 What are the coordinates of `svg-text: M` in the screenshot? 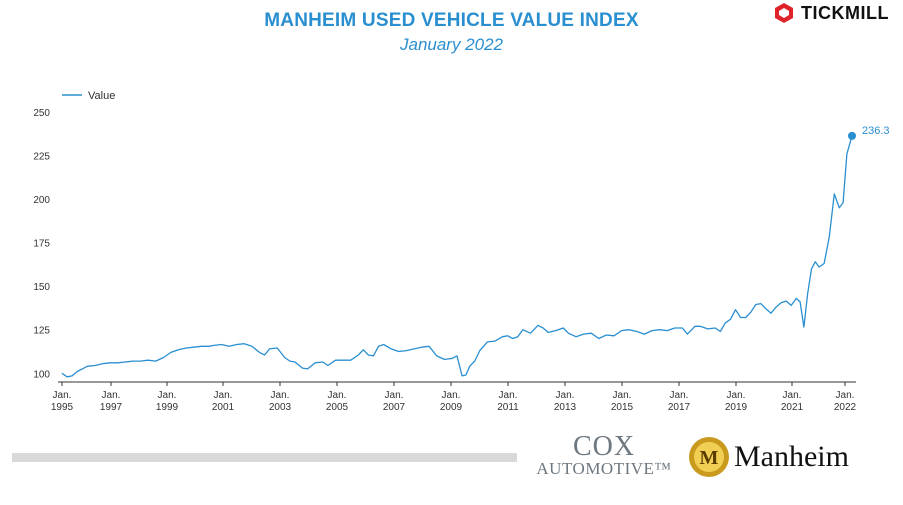 It's located at (709, 458).